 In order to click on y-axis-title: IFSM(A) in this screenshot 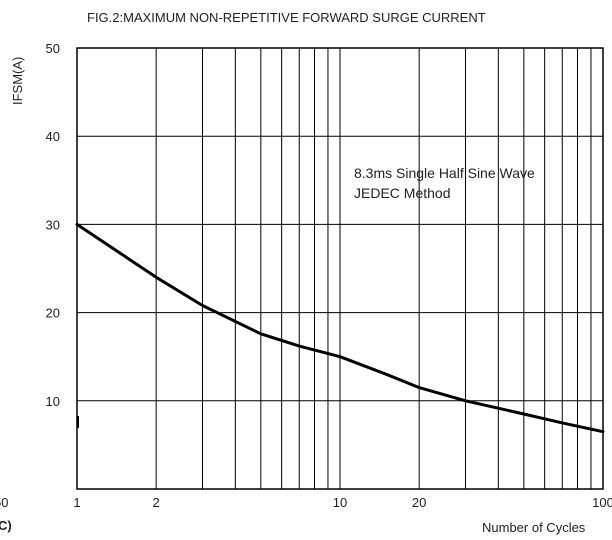, I will do `click(17, 81)`.